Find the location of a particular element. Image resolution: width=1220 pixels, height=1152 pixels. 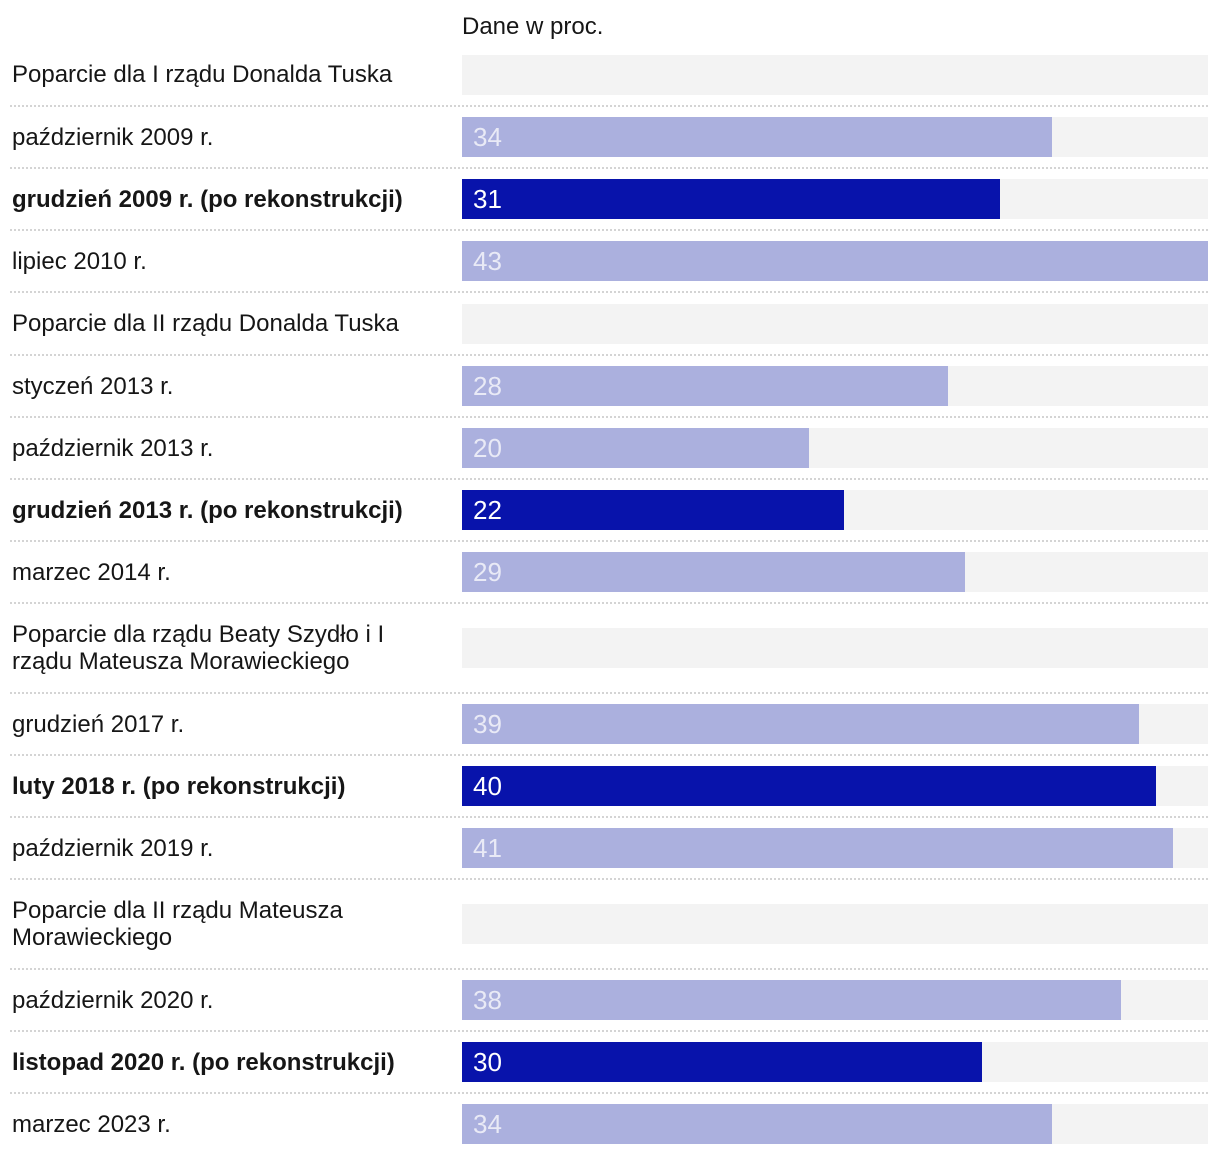

row-label: Poparcie dla I rządu Donalda Tuska is located at coordinates (202, 74).